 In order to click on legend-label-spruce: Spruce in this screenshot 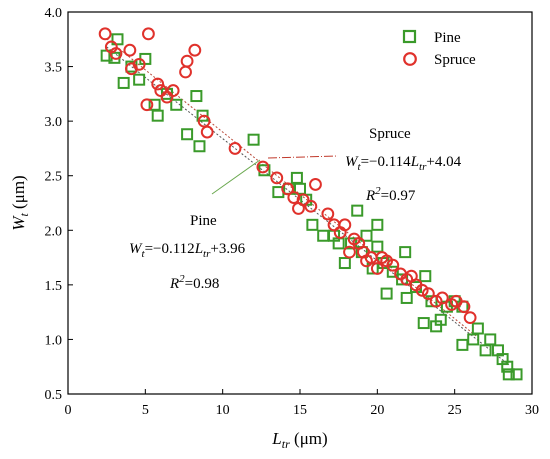, I will do `click(455, 60)`.